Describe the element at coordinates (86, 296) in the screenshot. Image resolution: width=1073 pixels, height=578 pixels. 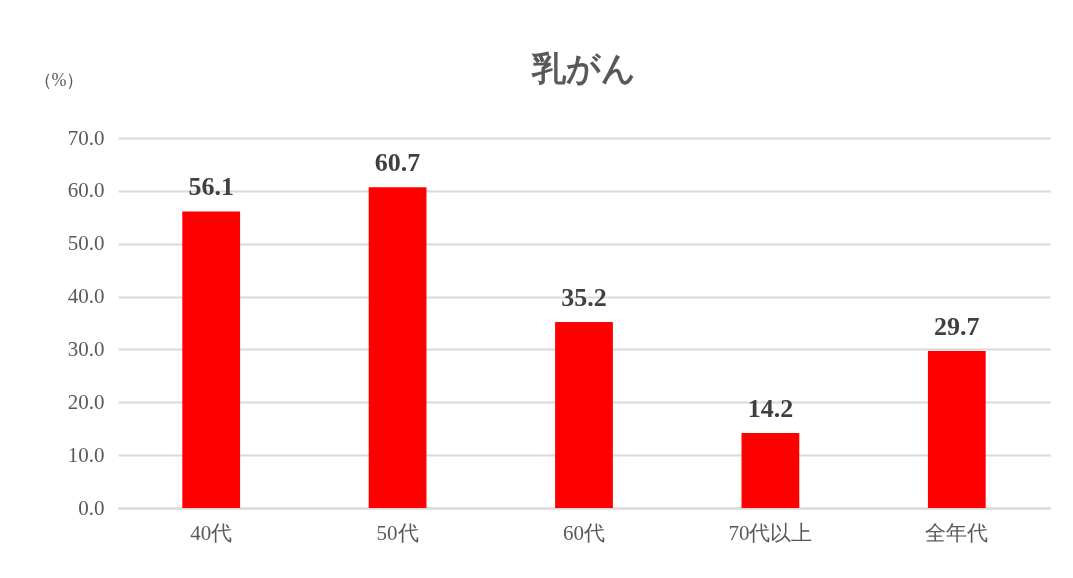
I see `y-tick-label: 40.0` at that location.